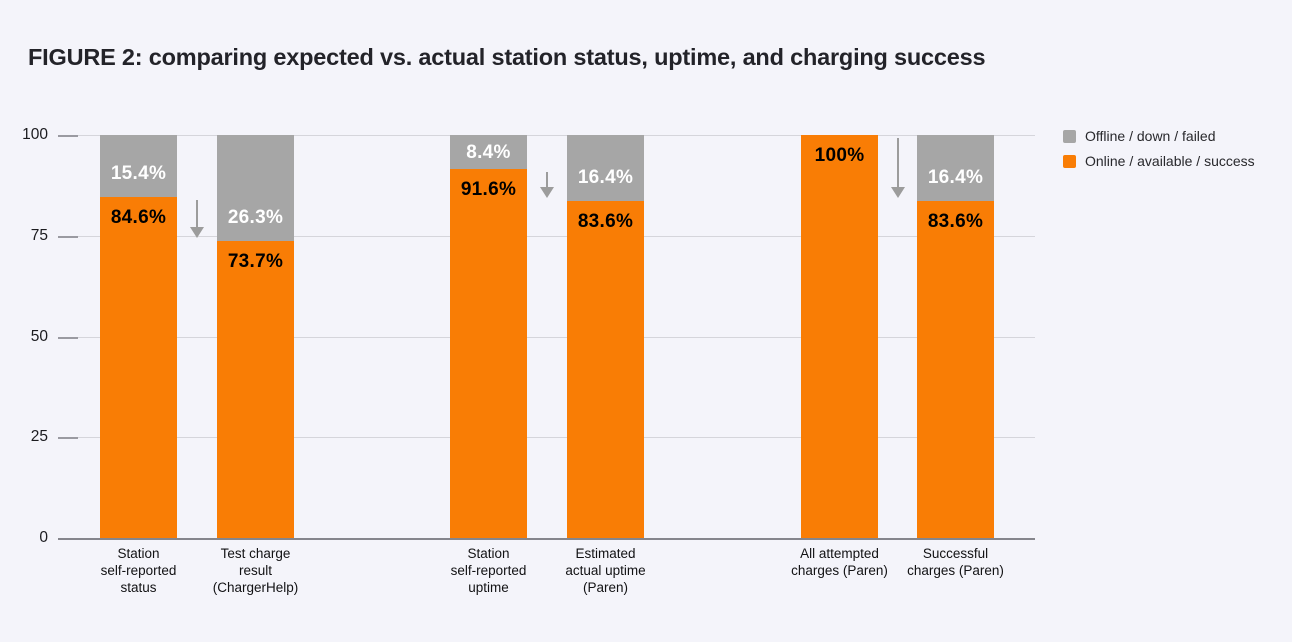  Describe the element at coordinates (546, 539) in the screenshot. I see `x-axis-line` at that location.